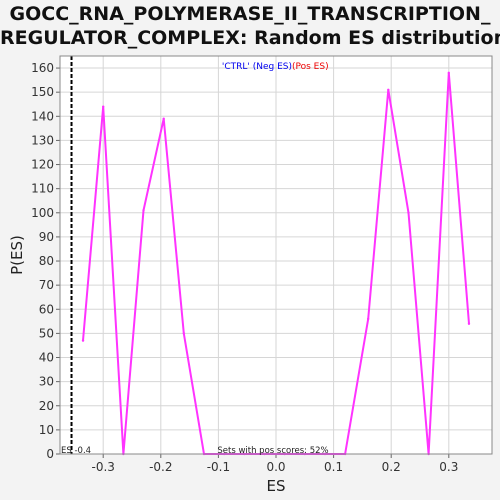 Image resolution: width=500 pixels, height=500 pixels. I want to click on x-tick-label: -0.2, so click(160, 467).